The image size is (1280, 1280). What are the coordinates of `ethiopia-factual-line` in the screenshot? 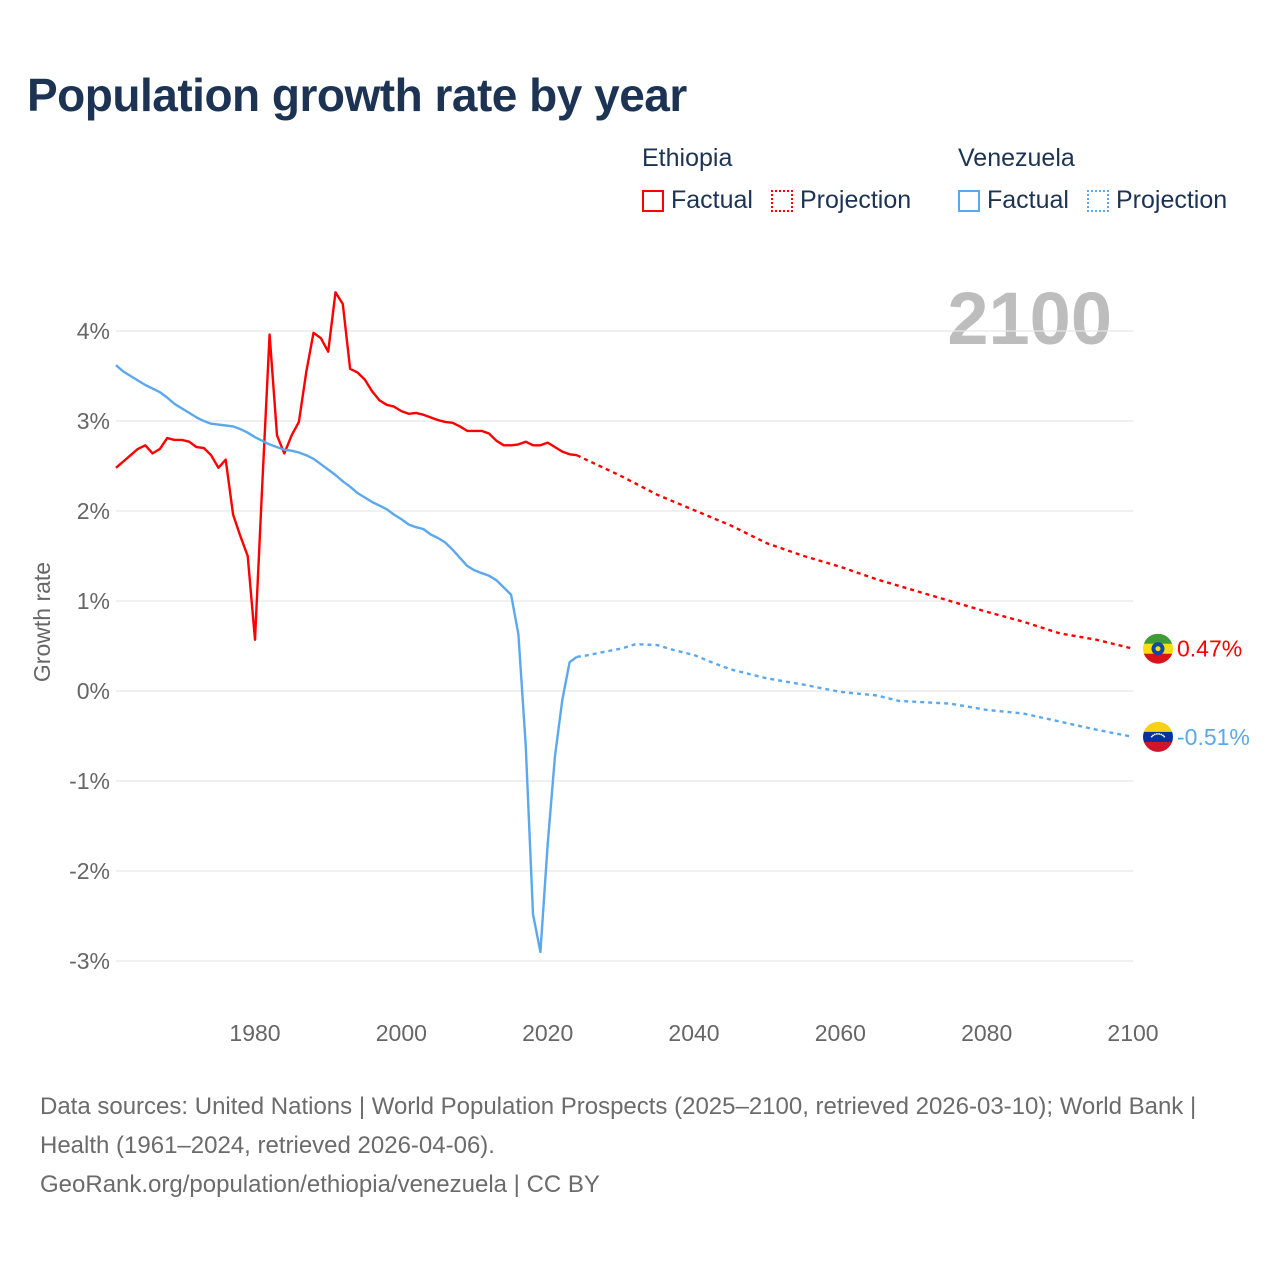 It's located at (346, 466).